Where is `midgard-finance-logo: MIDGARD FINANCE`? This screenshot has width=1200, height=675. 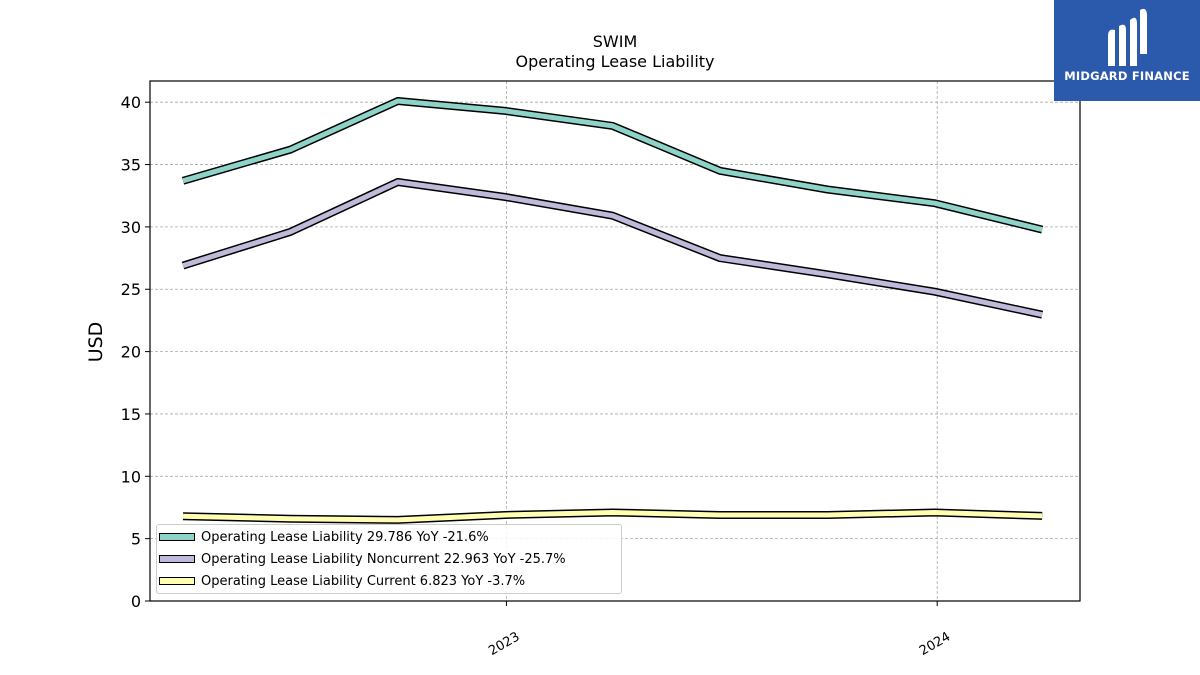 midgard-finance-logo: MIDGARD FINANCE is located at coordinates (1127, 50).